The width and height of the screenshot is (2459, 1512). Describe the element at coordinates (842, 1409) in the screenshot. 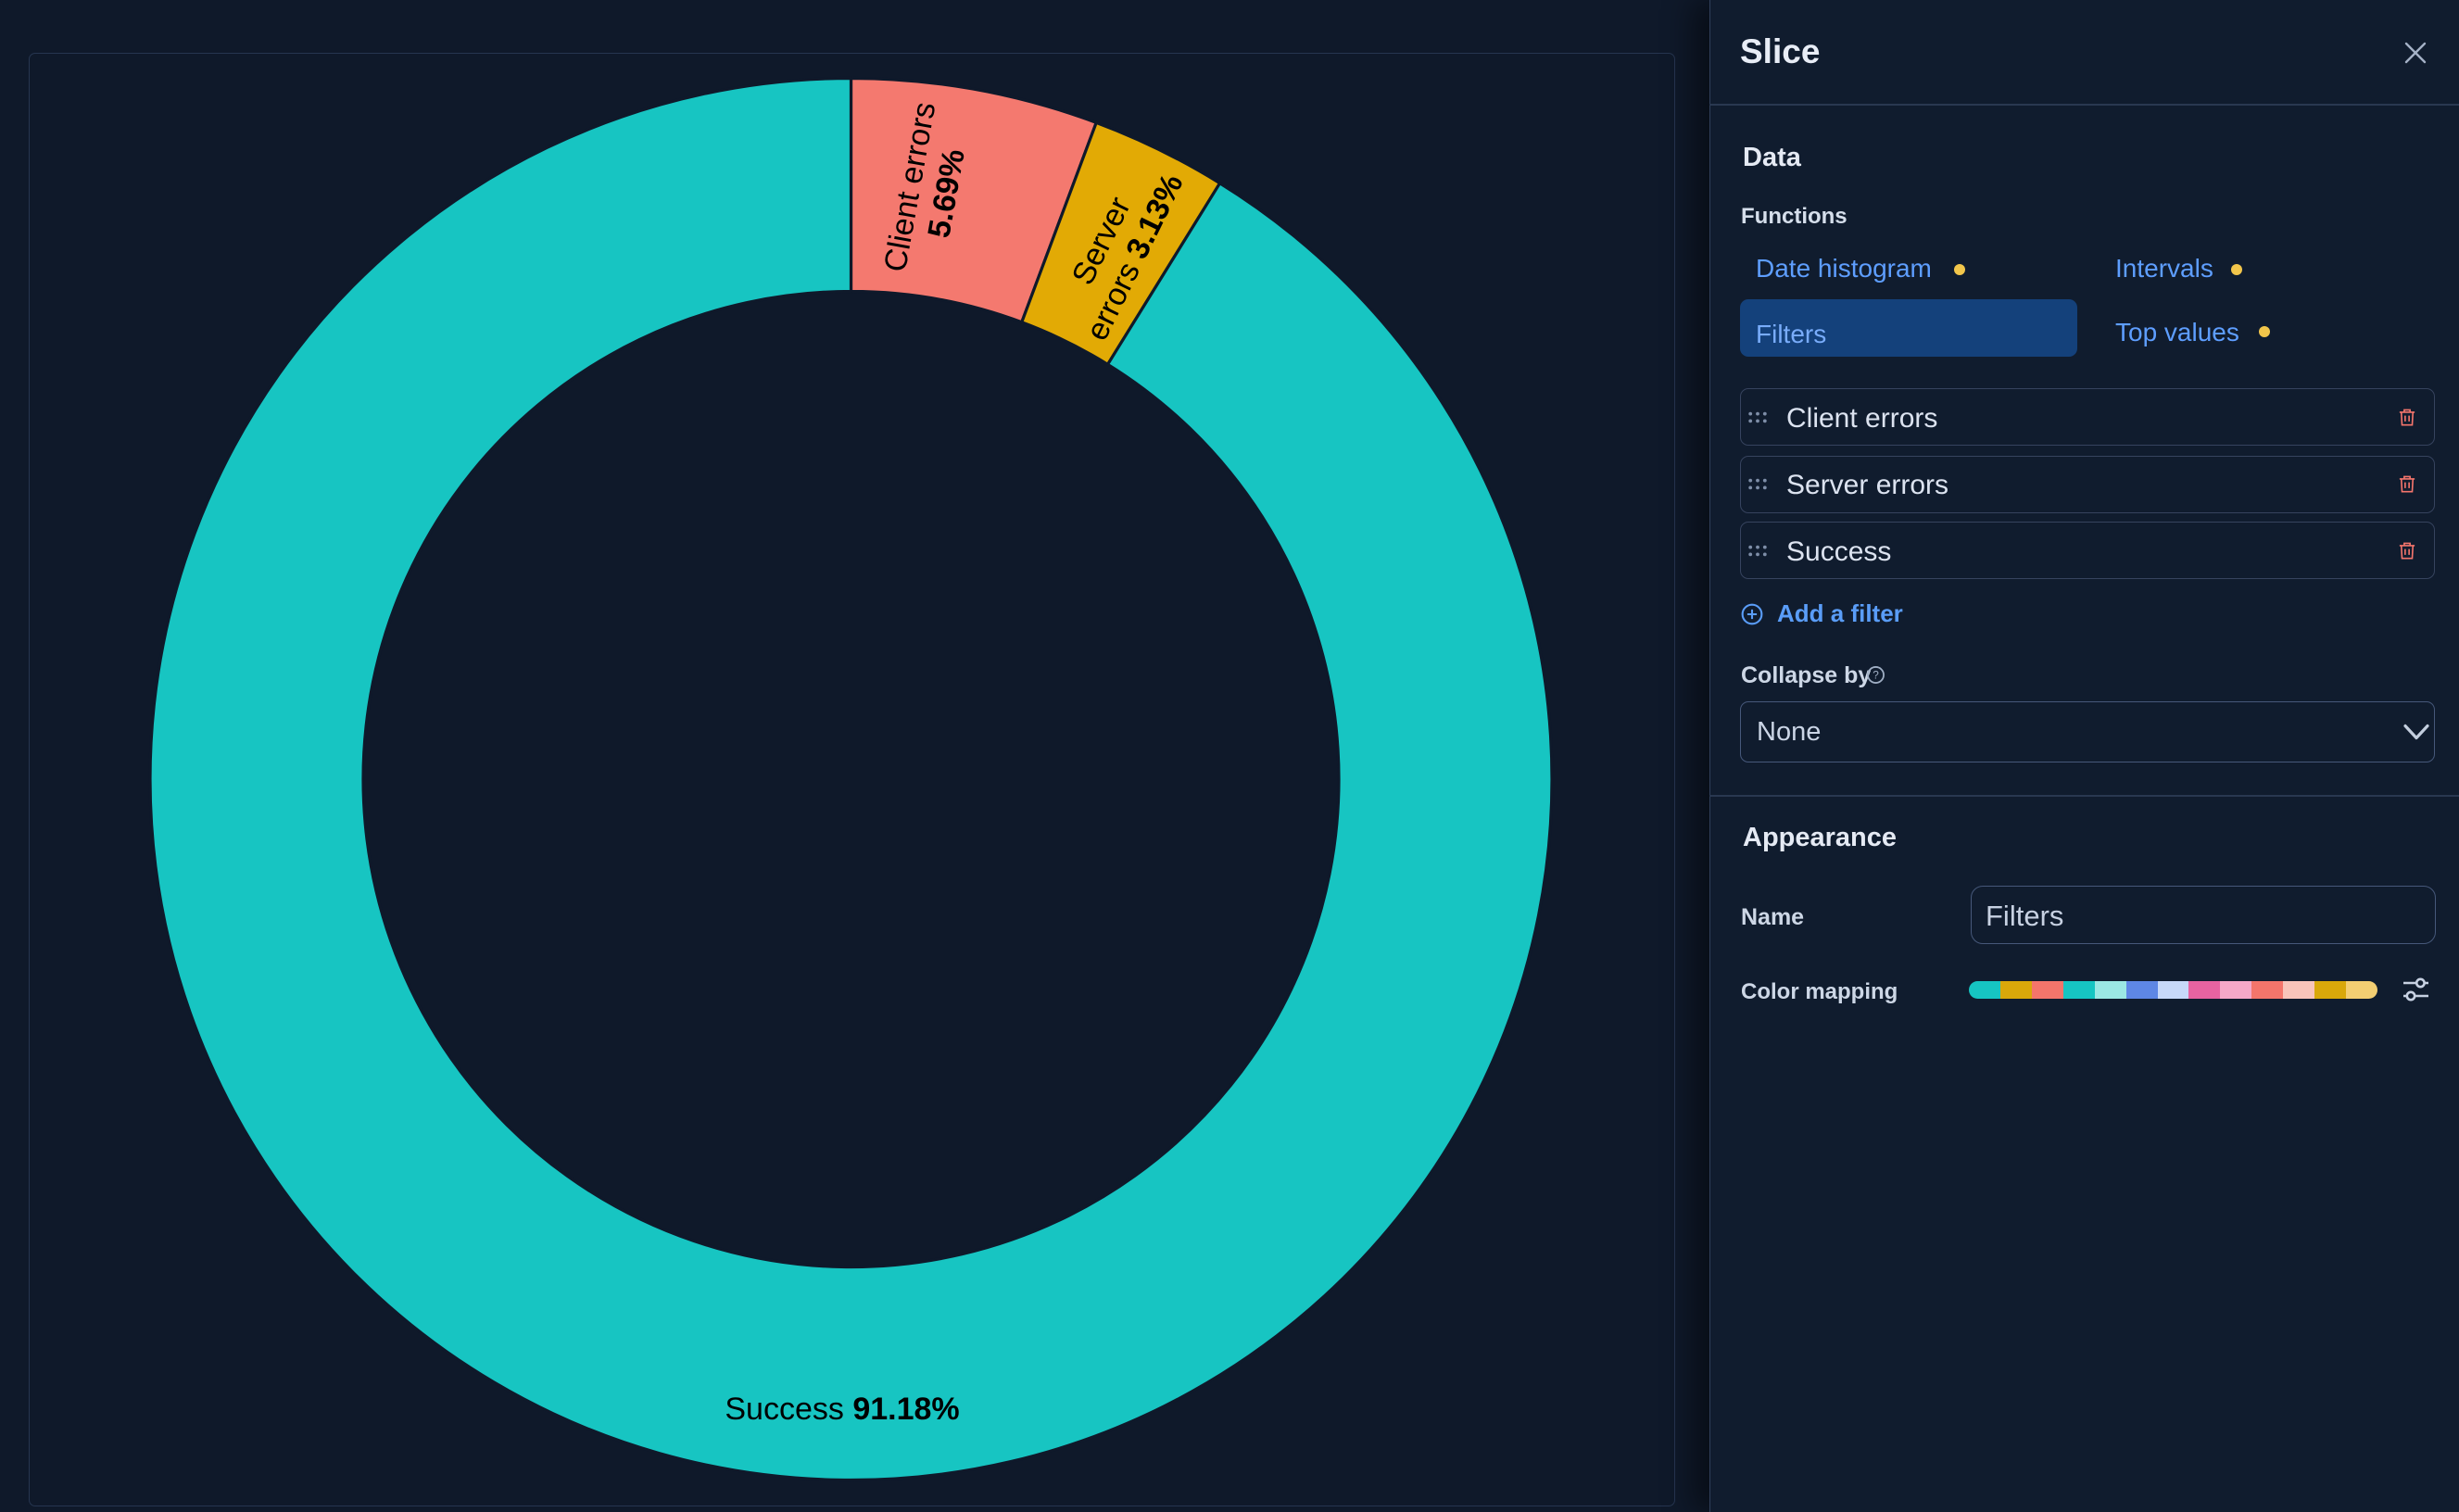

I see `svg-text: Success 91.18%` at that location.